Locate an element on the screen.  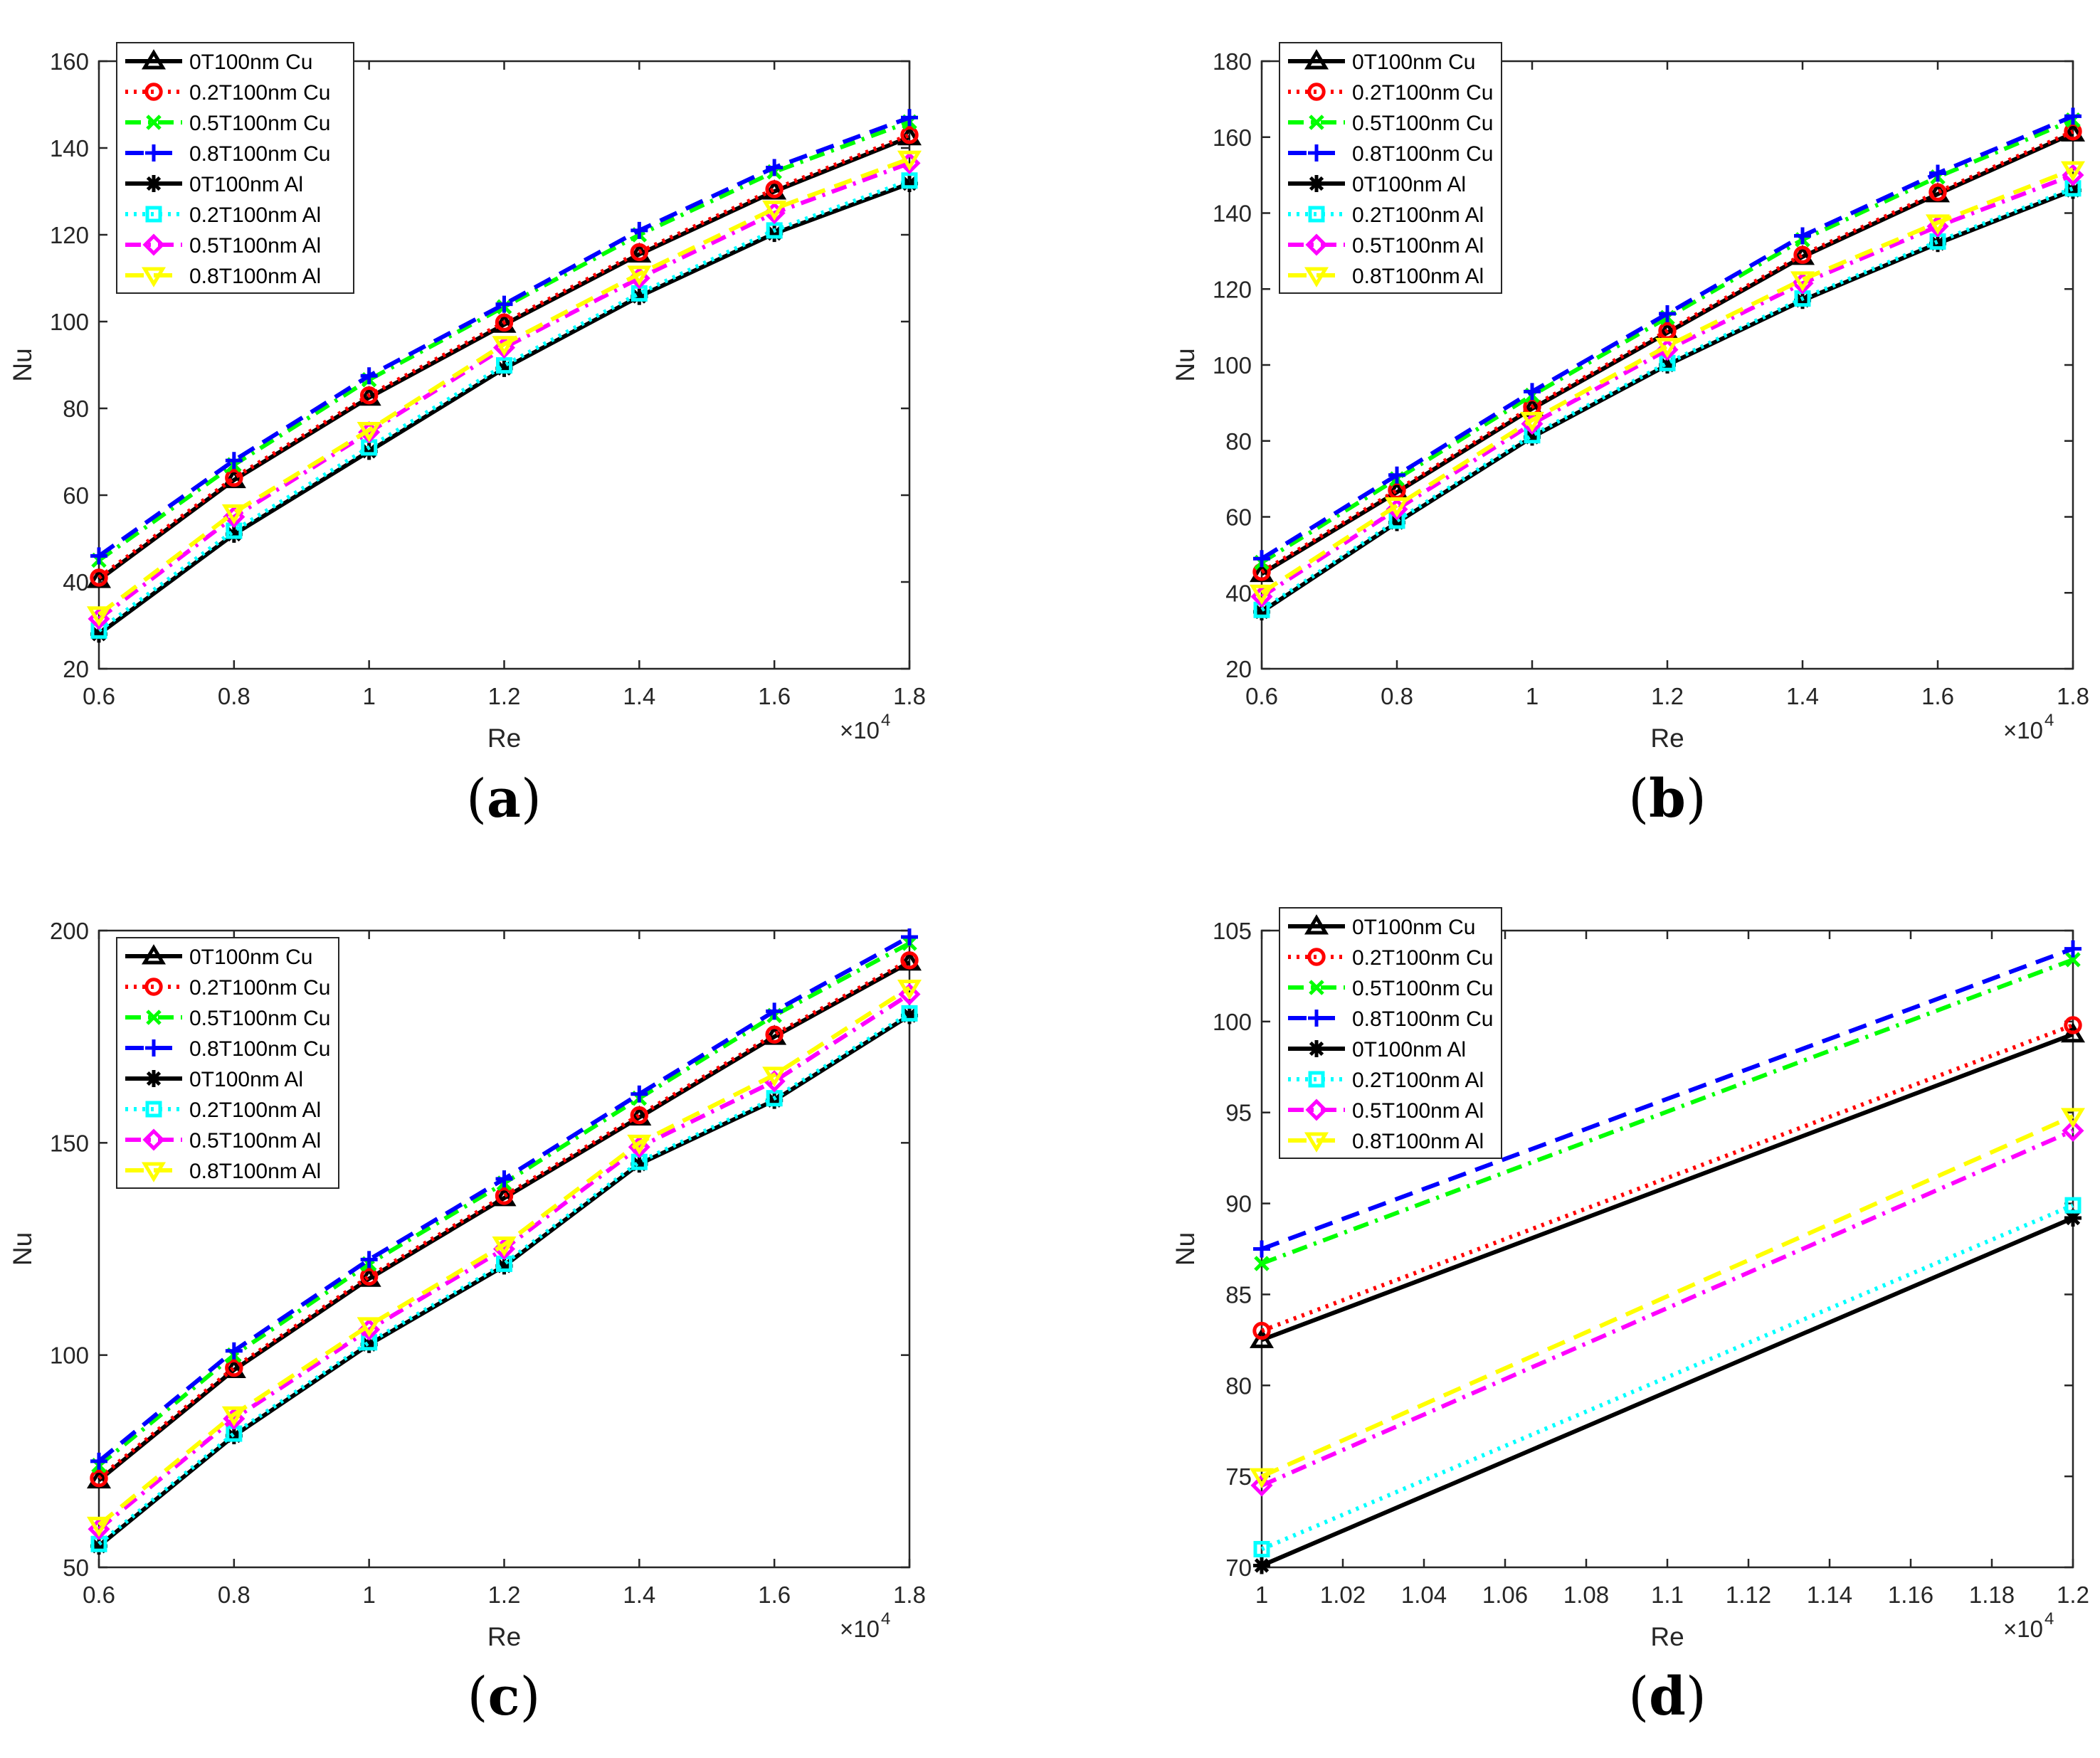
y-axis-label: Nu is located at coordinates (1185, 1249).